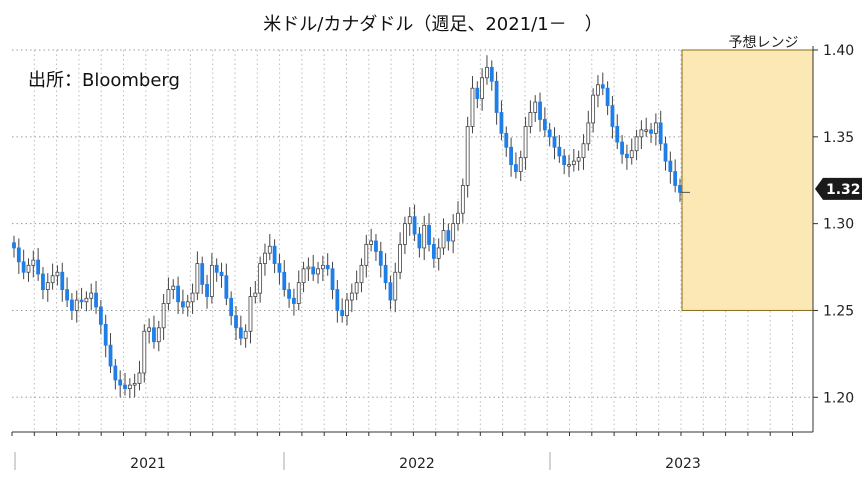 This screenshot has width=866, height=478. What do you see at coordinates (838, 51) in the screenshot?
I see `y-tick-label: 1.40` at bounding box center [838, 51].